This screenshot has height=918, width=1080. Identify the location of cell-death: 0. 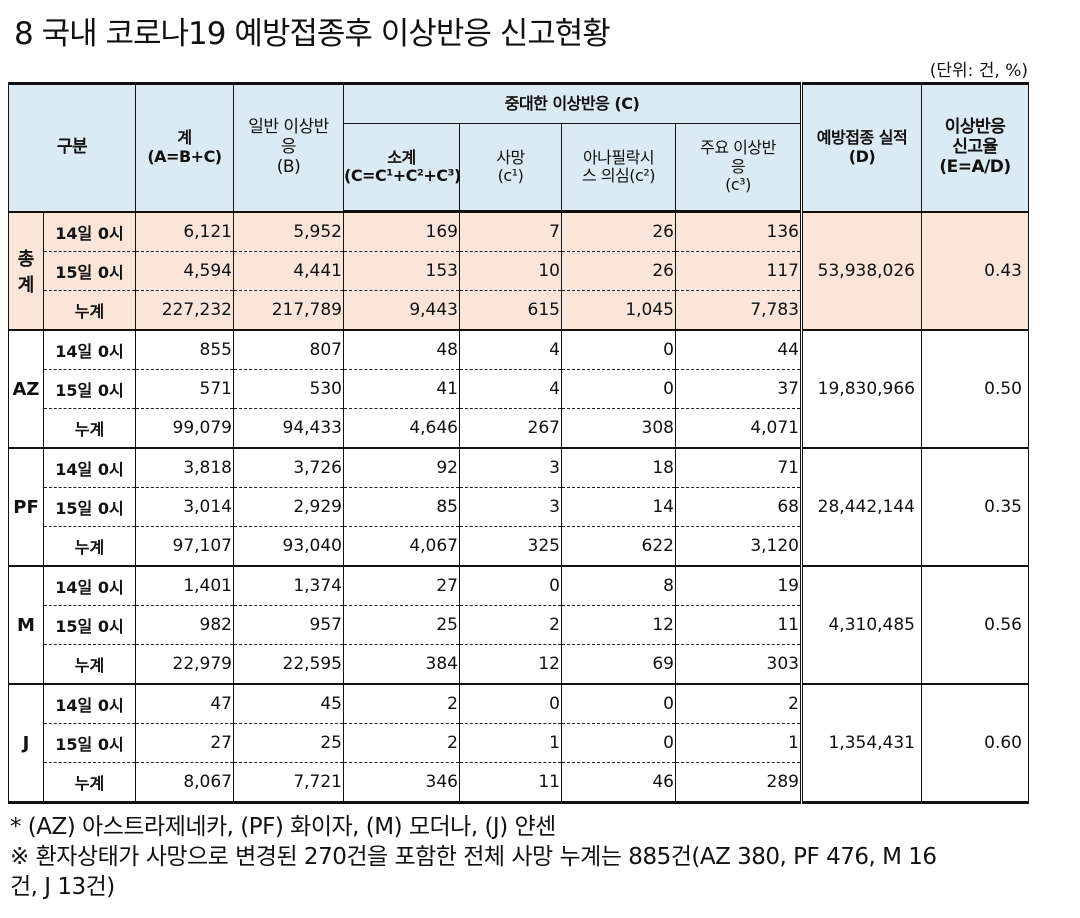
(510, 703).